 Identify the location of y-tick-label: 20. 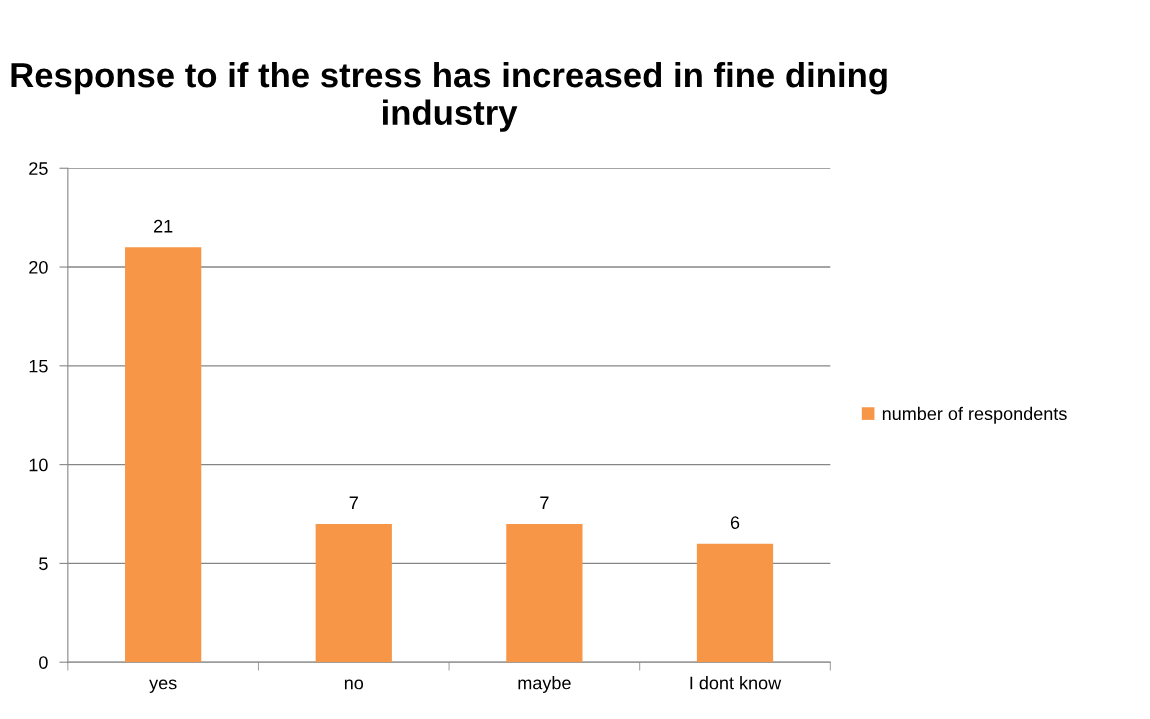
(38, 267).